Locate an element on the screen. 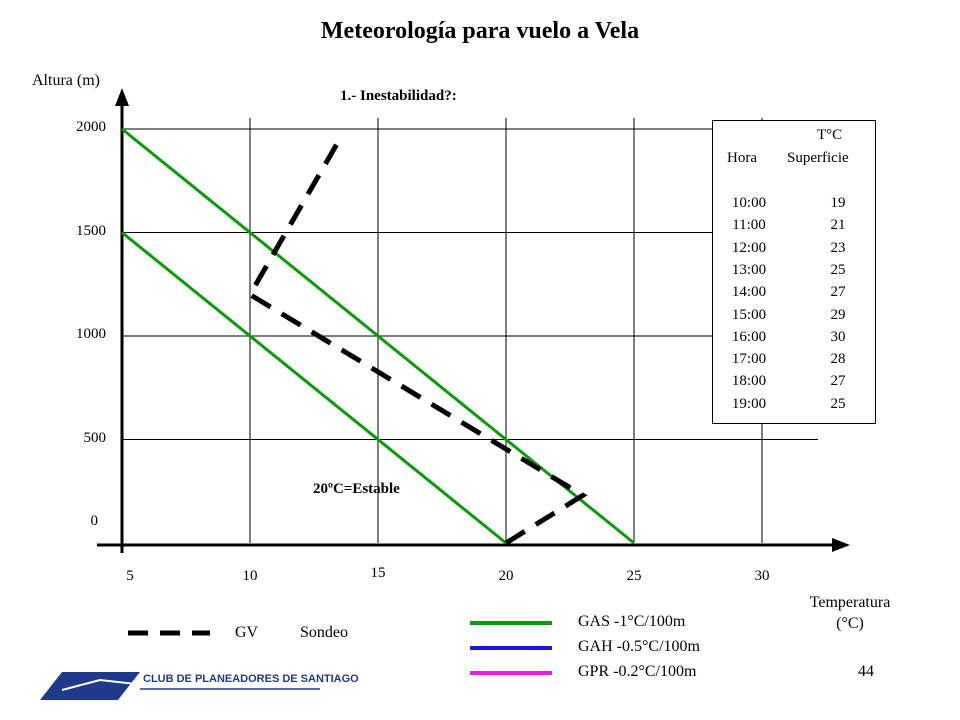 The image size is (960, 720). table-header-temp-line2: Superficie is located at coordinates (818, 158).